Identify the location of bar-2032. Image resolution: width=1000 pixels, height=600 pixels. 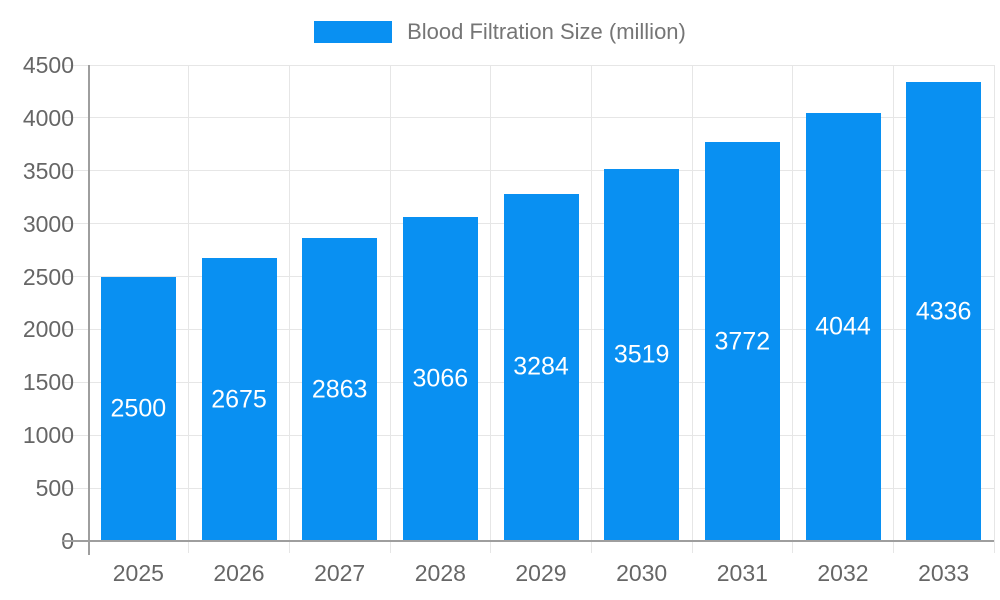
(843, 327).